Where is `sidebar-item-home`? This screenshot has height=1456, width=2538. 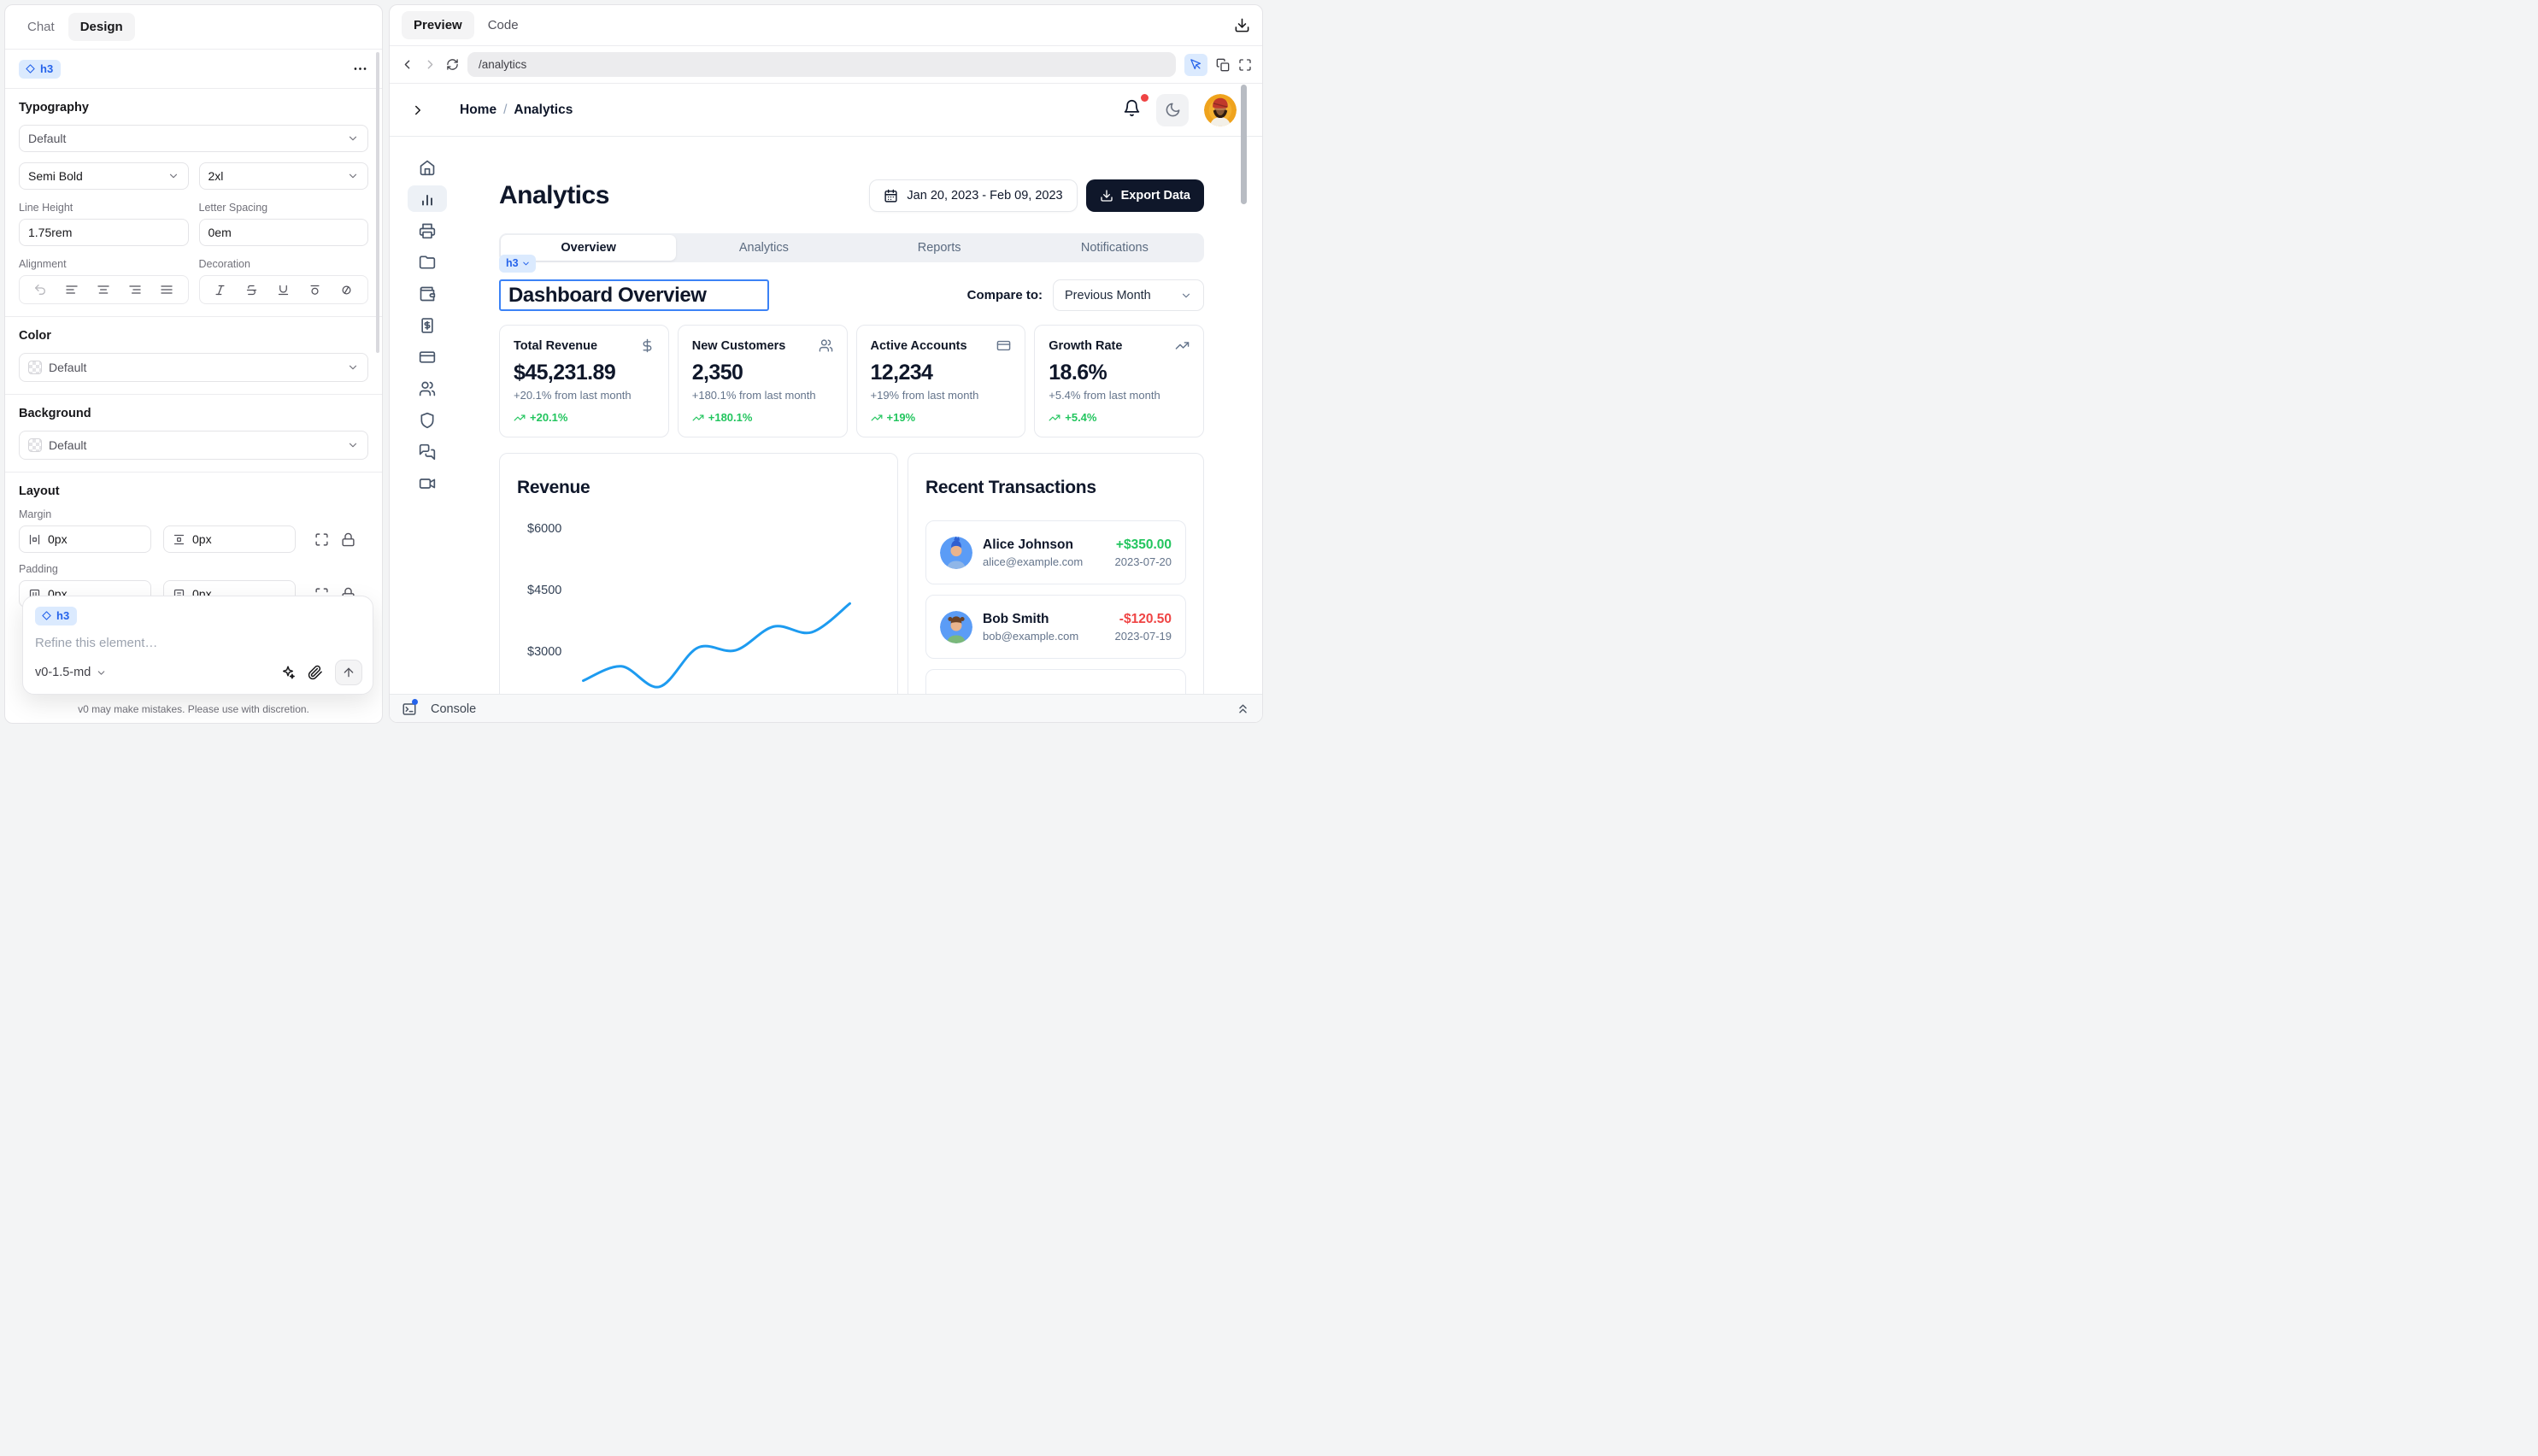 sidebar-item-home is located at coordinates (427, 167).